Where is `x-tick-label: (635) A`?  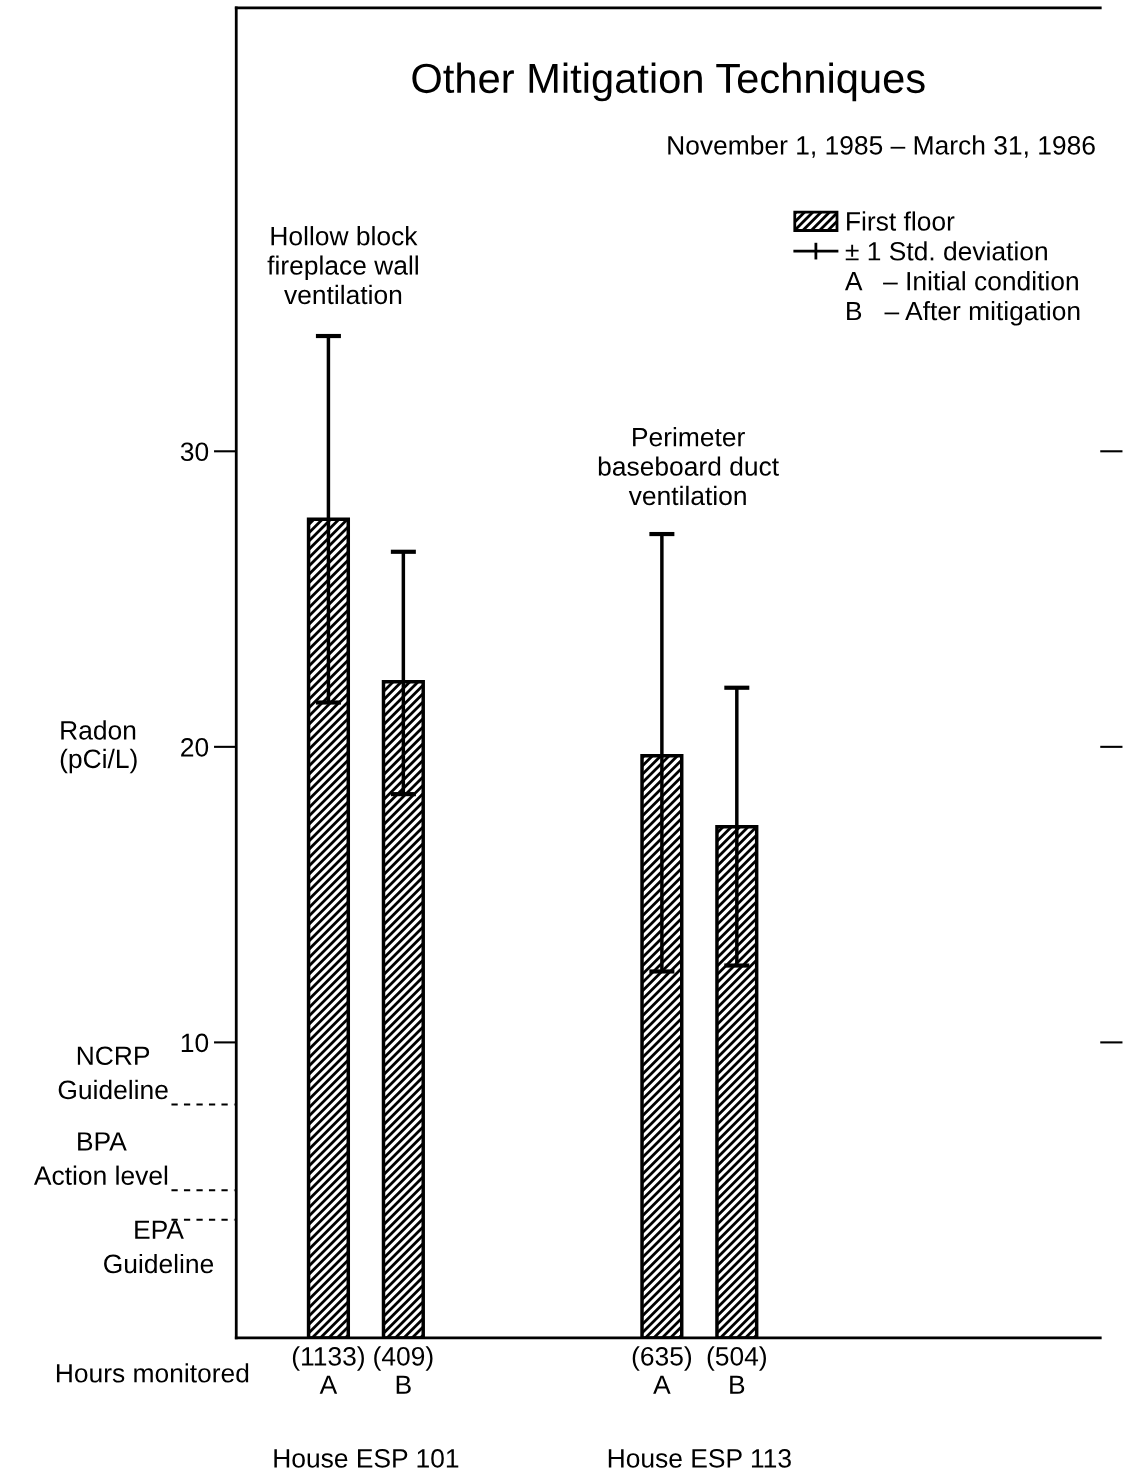 x-tick-label: (635) A is located at coordinates (662, 1370).